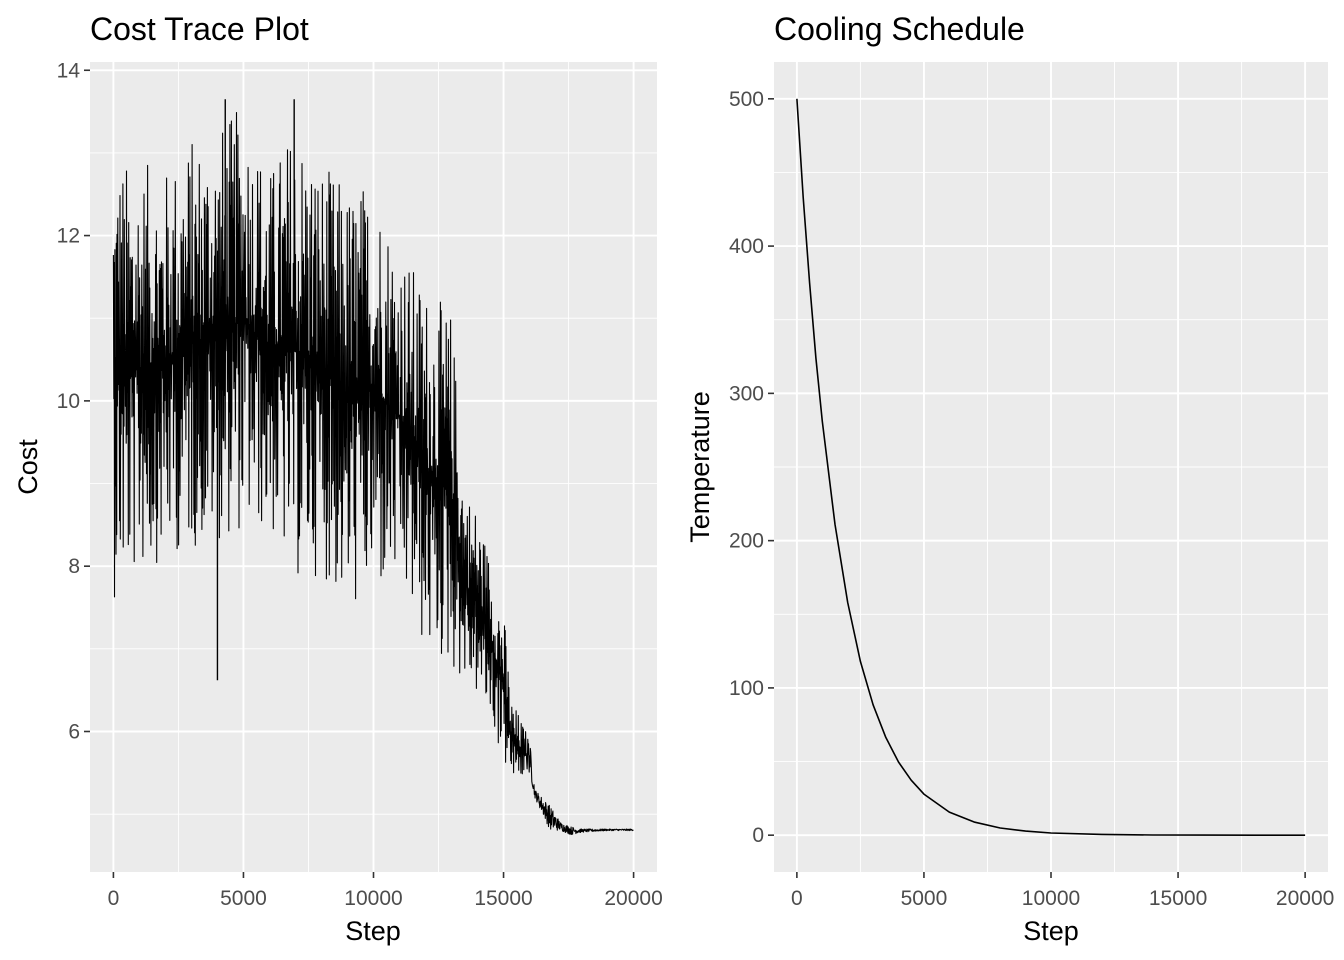 This screenshot has height=960, width=1344. What do you see at coordinates (746, 99) in the screenshot?
I see `y-tick-label: 500` at bounding box center [746, 99].